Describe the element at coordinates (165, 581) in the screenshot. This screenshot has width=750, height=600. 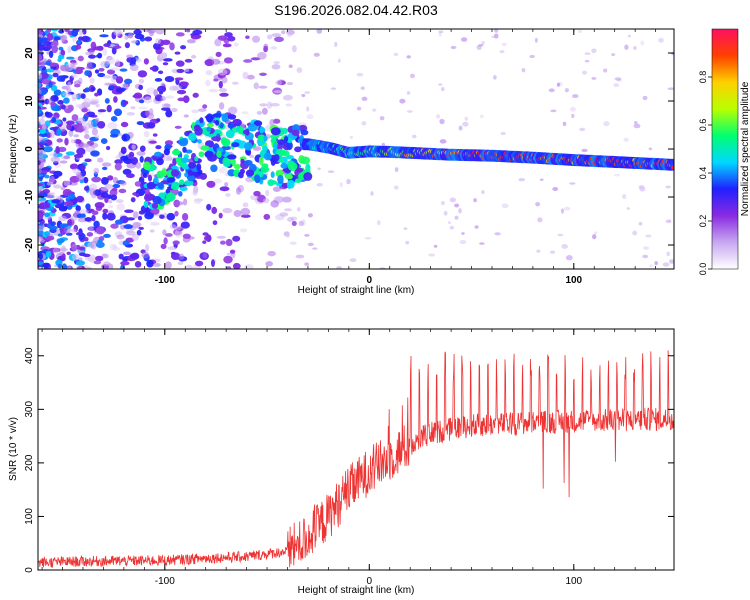
I see `snr-x-tick-label: -100` at that location.